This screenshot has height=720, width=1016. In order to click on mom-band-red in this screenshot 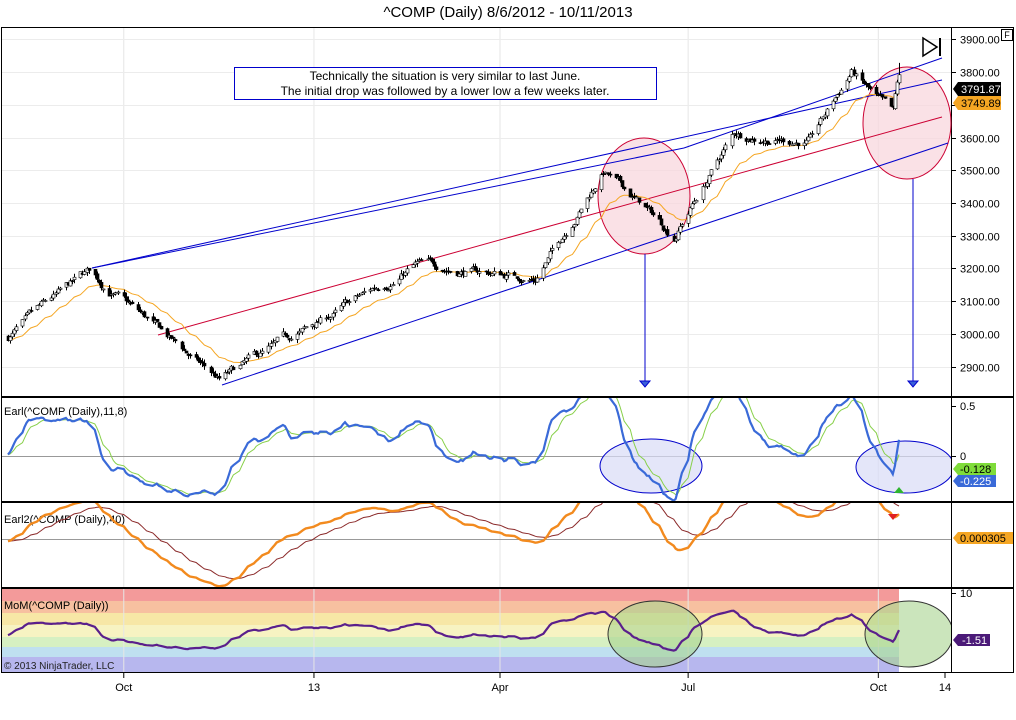, I will do `click(450, 595)`.